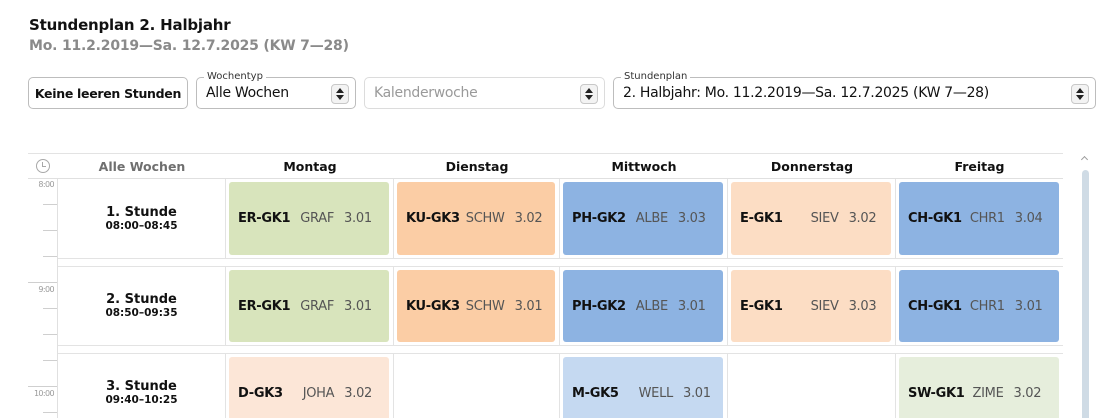 The height and width of the screenshot is (418, 1117). What do you see at coordinates (141, 313) in the screenshot?
I see `slot-time: 08:50–09:35` at bounding box center [141, 313].